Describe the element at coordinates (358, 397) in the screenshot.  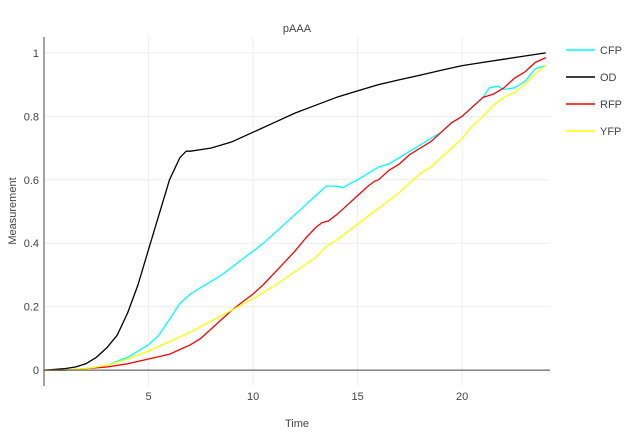
I see `x-tick-label: 15` at that location.